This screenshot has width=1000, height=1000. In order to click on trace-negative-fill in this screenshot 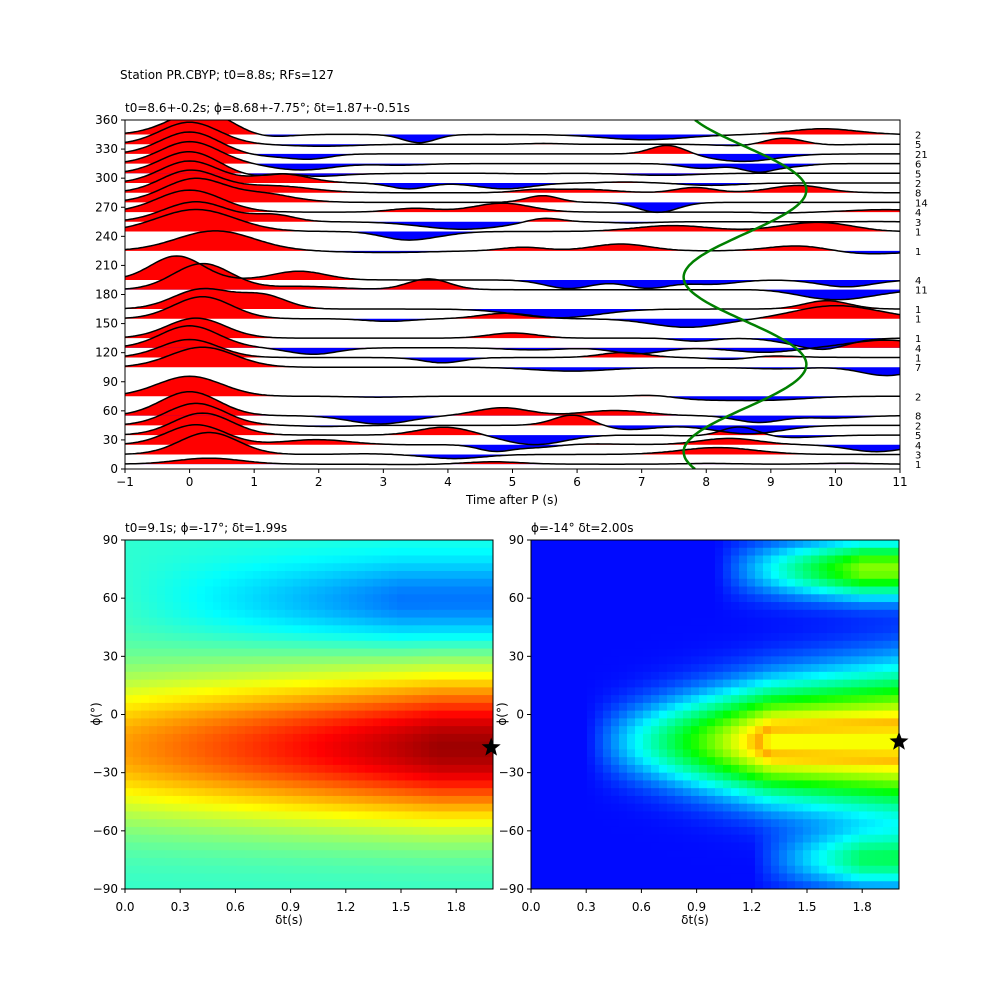, I will do `click(512, 419)`.